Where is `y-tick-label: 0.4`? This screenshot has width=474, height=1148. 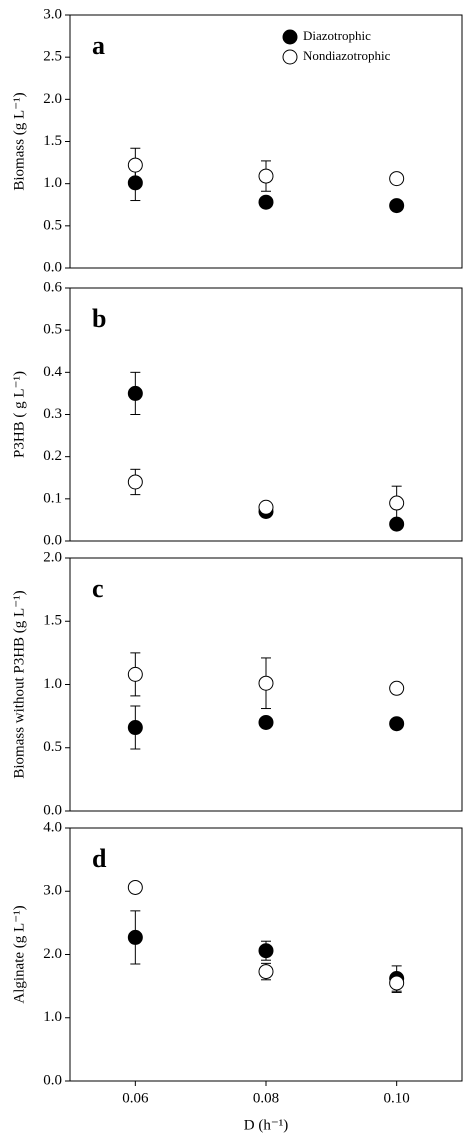
y-tick-label: 0.4 is located at coordinates (52, 372).